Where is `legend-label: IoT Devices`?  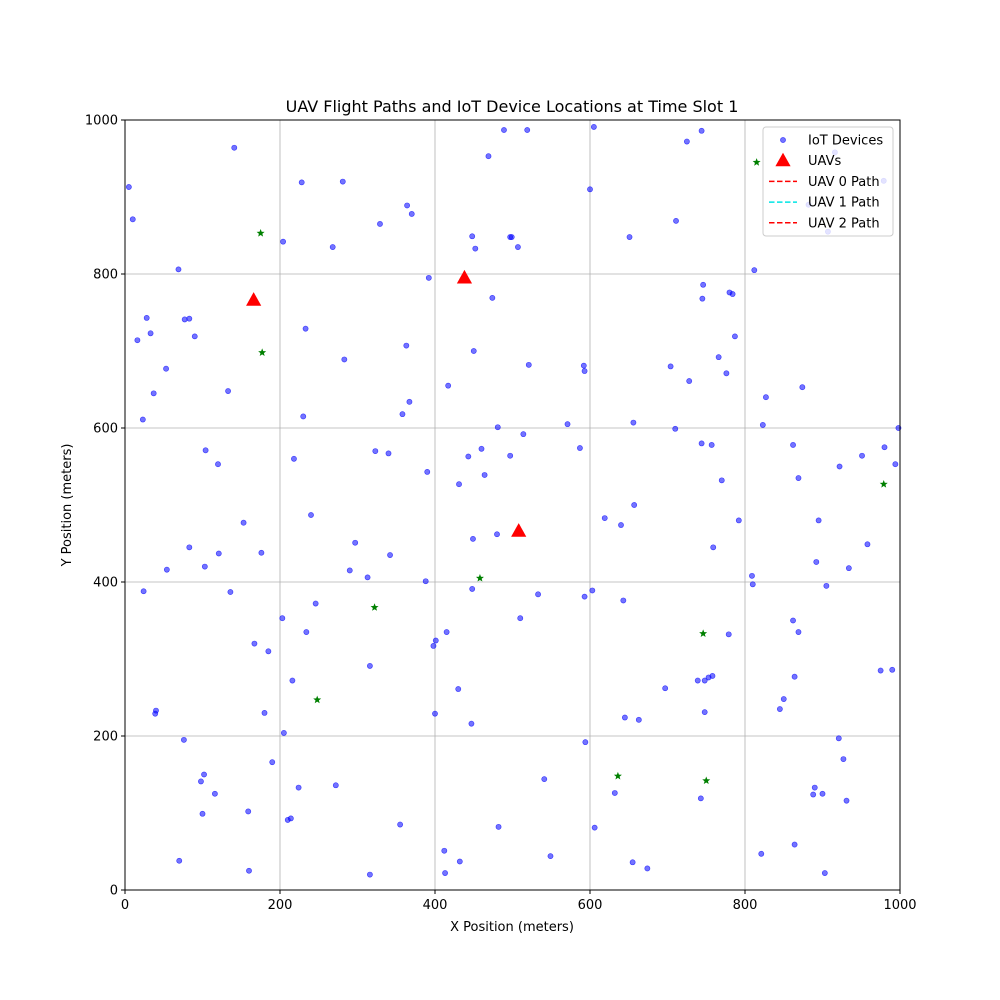 legend-label: IoT Devices is located at coordinates (845, 141).